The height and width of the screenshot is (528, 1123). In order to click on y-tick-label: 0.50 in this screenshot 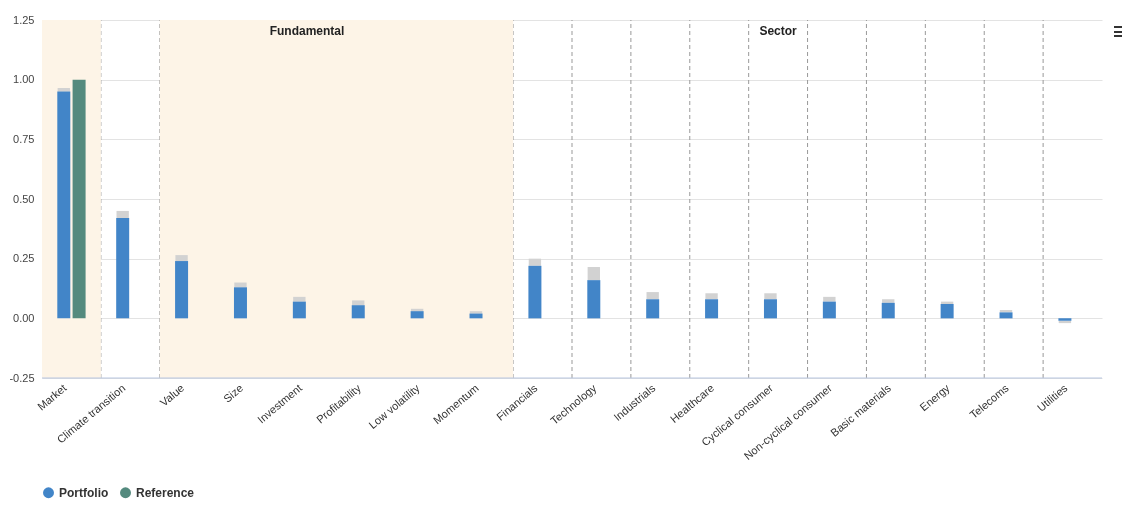, I will do `click(24, 198)`.